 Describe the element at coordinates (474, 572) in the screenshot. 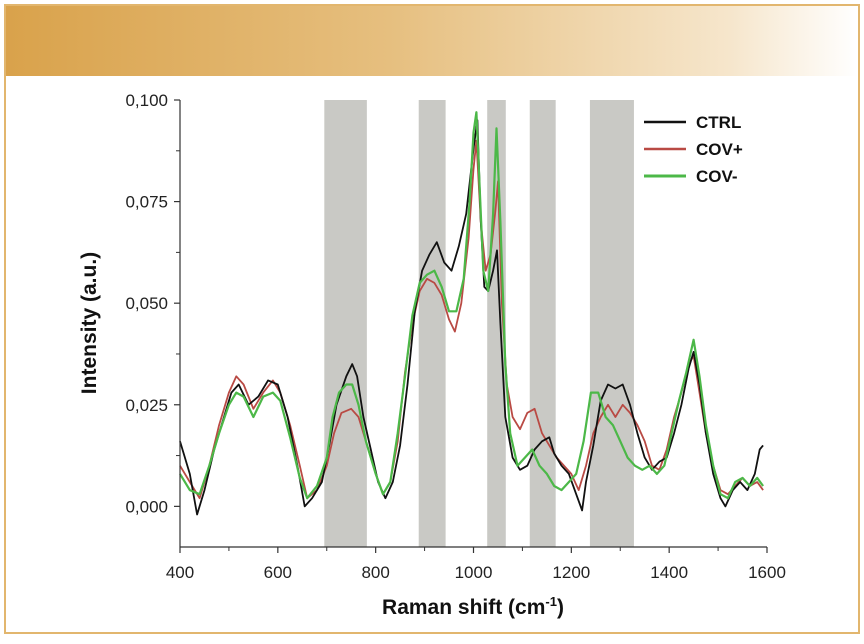

I see `x-tick-label: 1000` at that location.